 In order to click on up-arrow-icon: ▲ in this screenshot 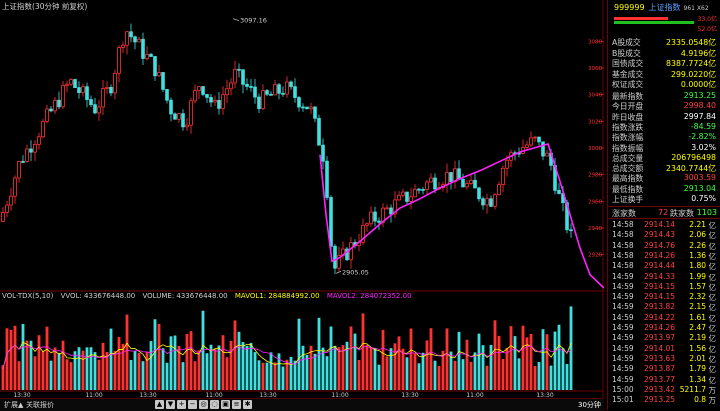, I will do `click(159, 404)`.